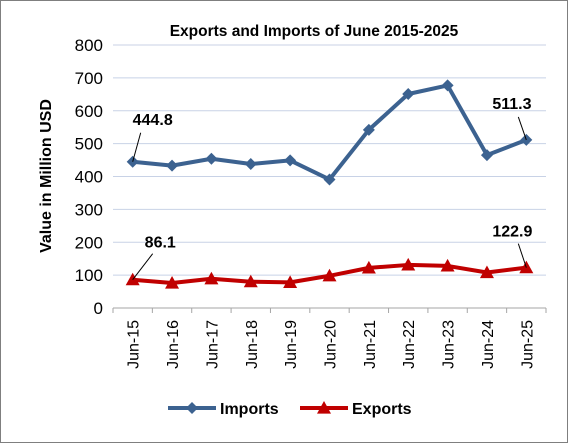 The image size is (568, 443). What do you see at coordinates (527, 344) in the screenshot?
I see `x-tick-label: Jun-25` at bounding box center [527, 344].